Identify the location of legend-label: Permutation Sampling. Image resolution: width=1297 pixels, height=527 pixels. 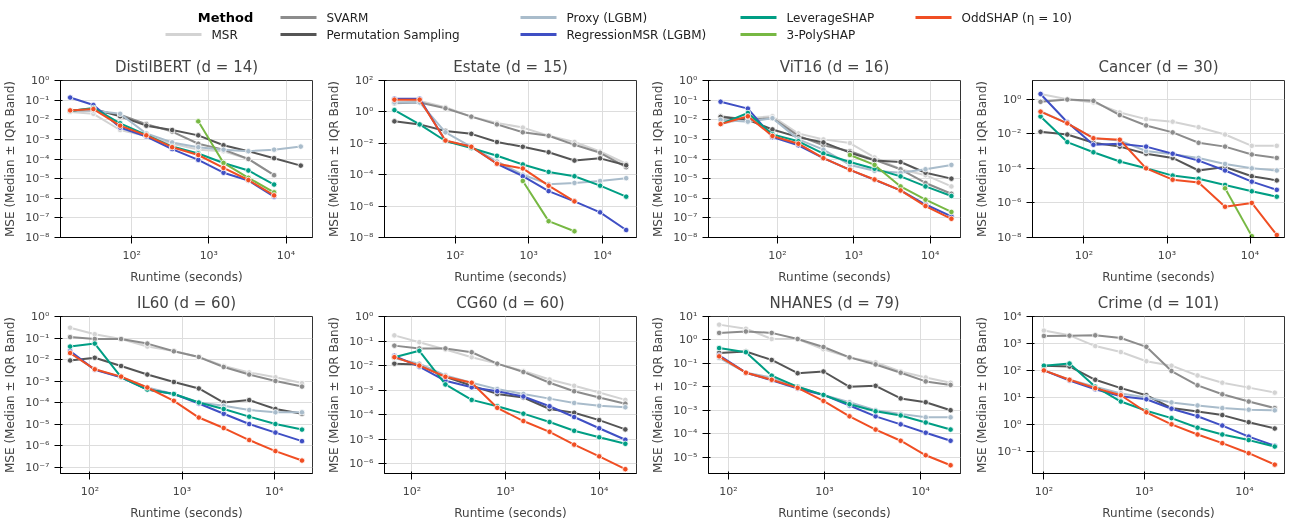
(393, 34).